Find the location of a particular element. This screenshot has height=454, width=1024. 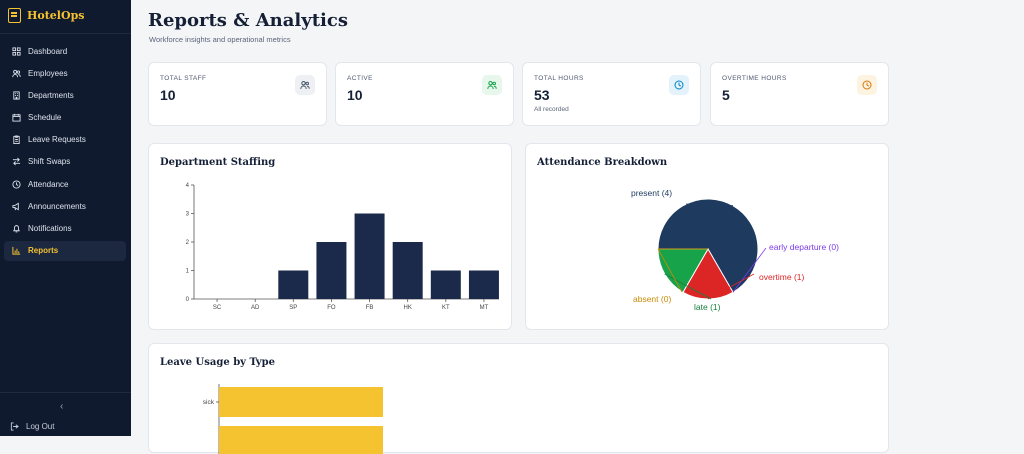

stat-label: OVERTIME HOURS is located at coordinates (754, 78).